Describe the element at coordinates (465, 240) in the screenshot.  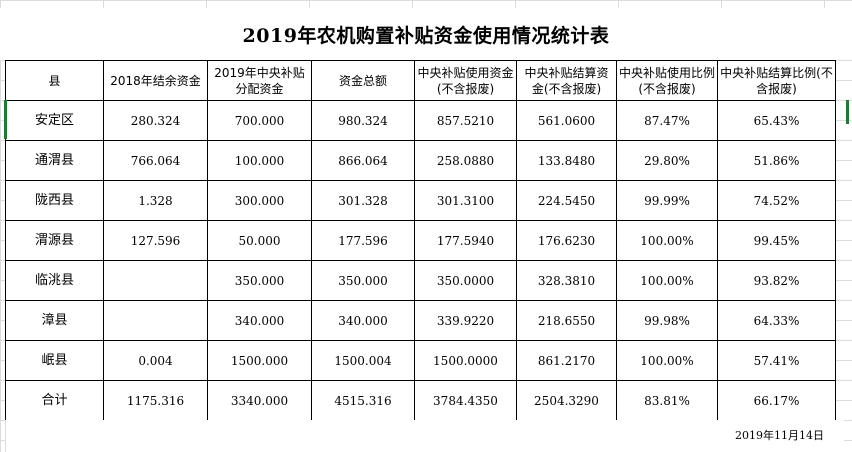
I see `cell-used: 177.5940` at that location.